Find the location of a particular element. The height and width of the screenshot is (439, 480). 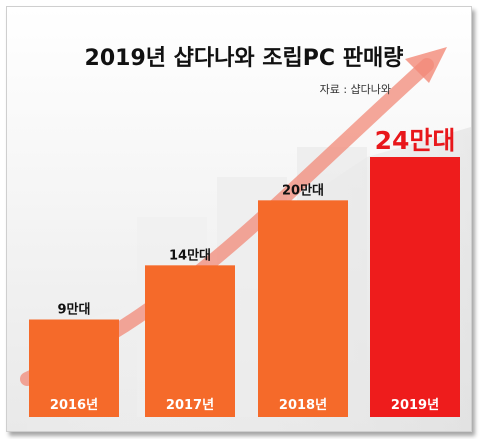

value-label: 9만대 is located at coordinates (74, 310).